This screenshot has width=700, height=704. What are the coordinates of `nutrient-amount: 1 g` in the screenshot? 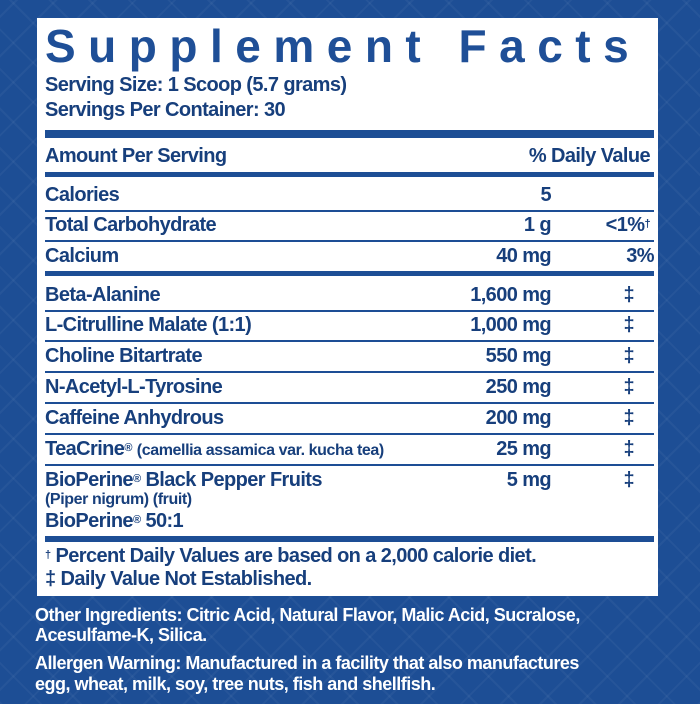 It's located at (537, 225).